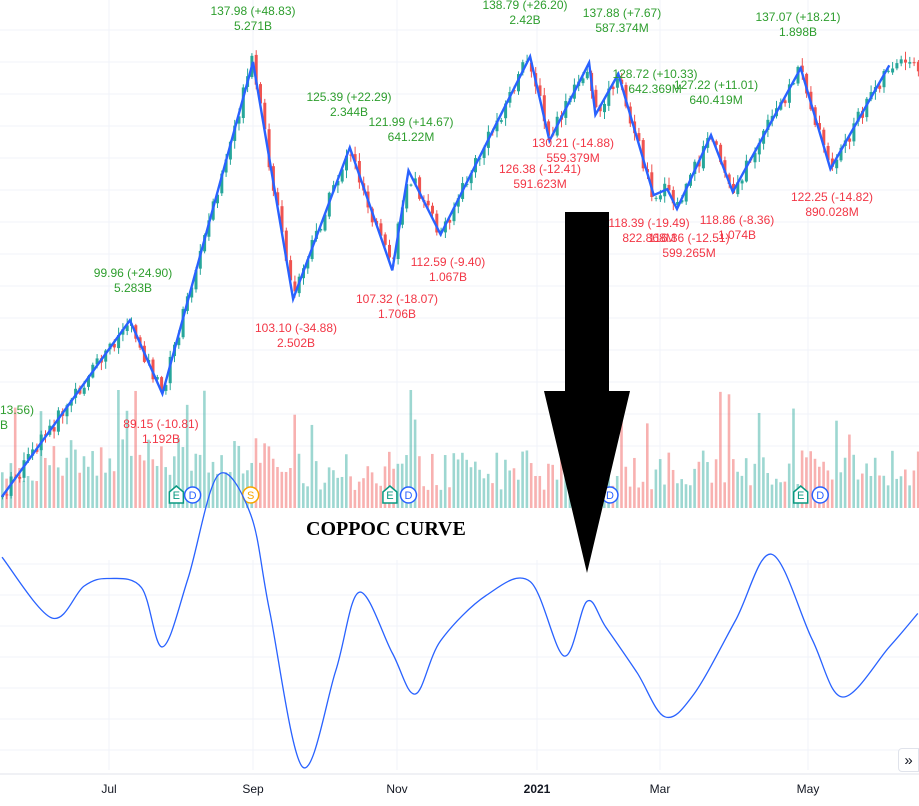 Image resolution: width=919 pixels, height=806 pixels. Describe the element at coordinates (524, 13) in the screenshot. I see `pivot-annotation-high: 138.79 (+26.20)2.42B` at that location.